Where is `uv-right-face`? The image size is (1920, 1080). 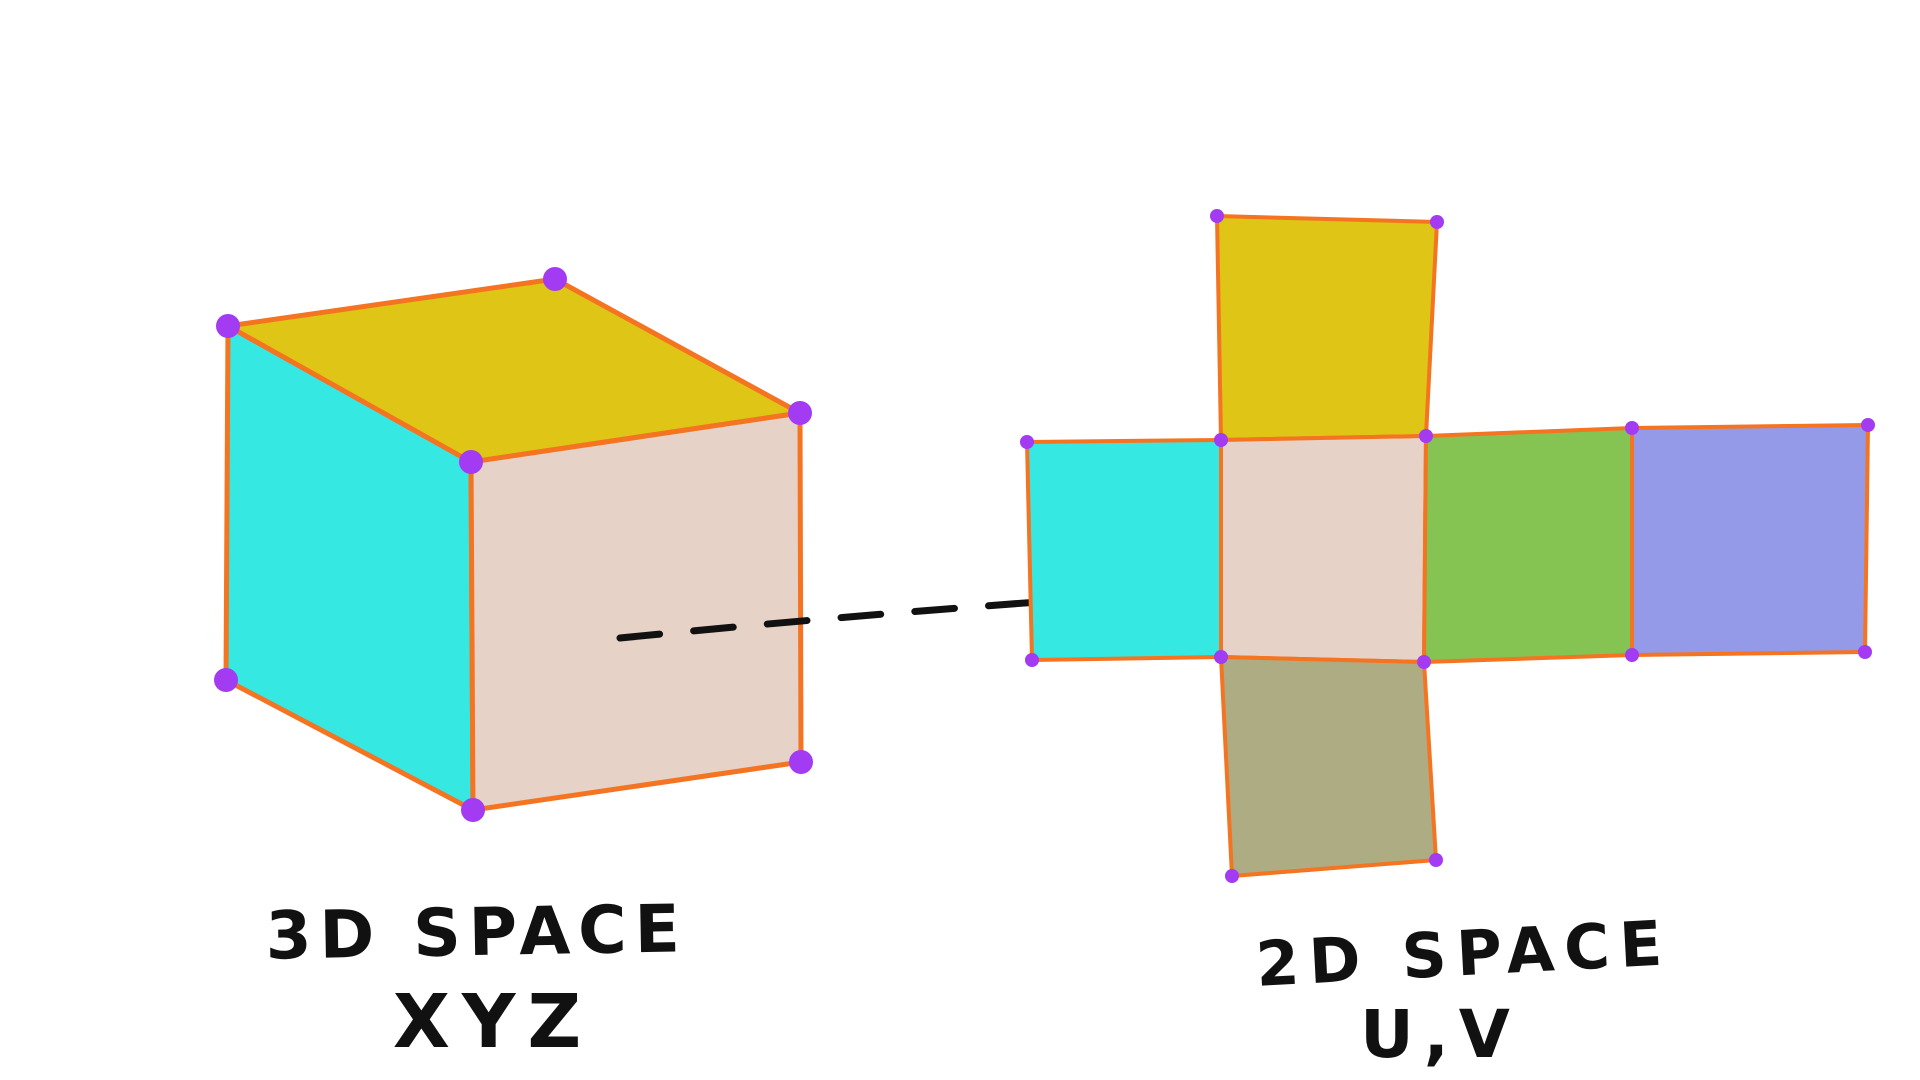
uv-right-face is located at coordinates (1528, 545).